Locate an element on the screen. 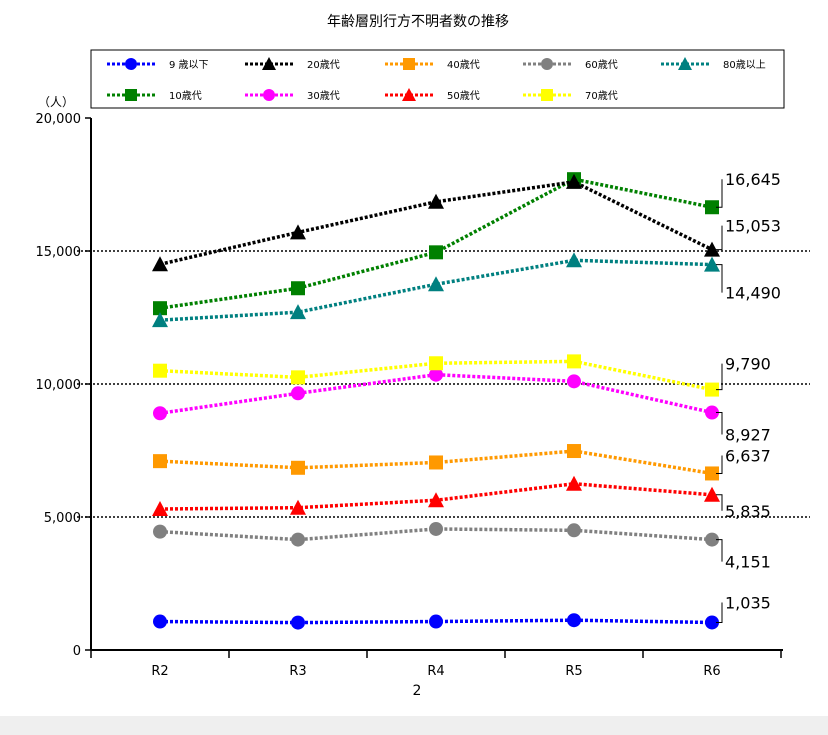  y-axis-ticks: 0 5,000 10,000 15,000 20,000 is located at coordinates (63, 385).